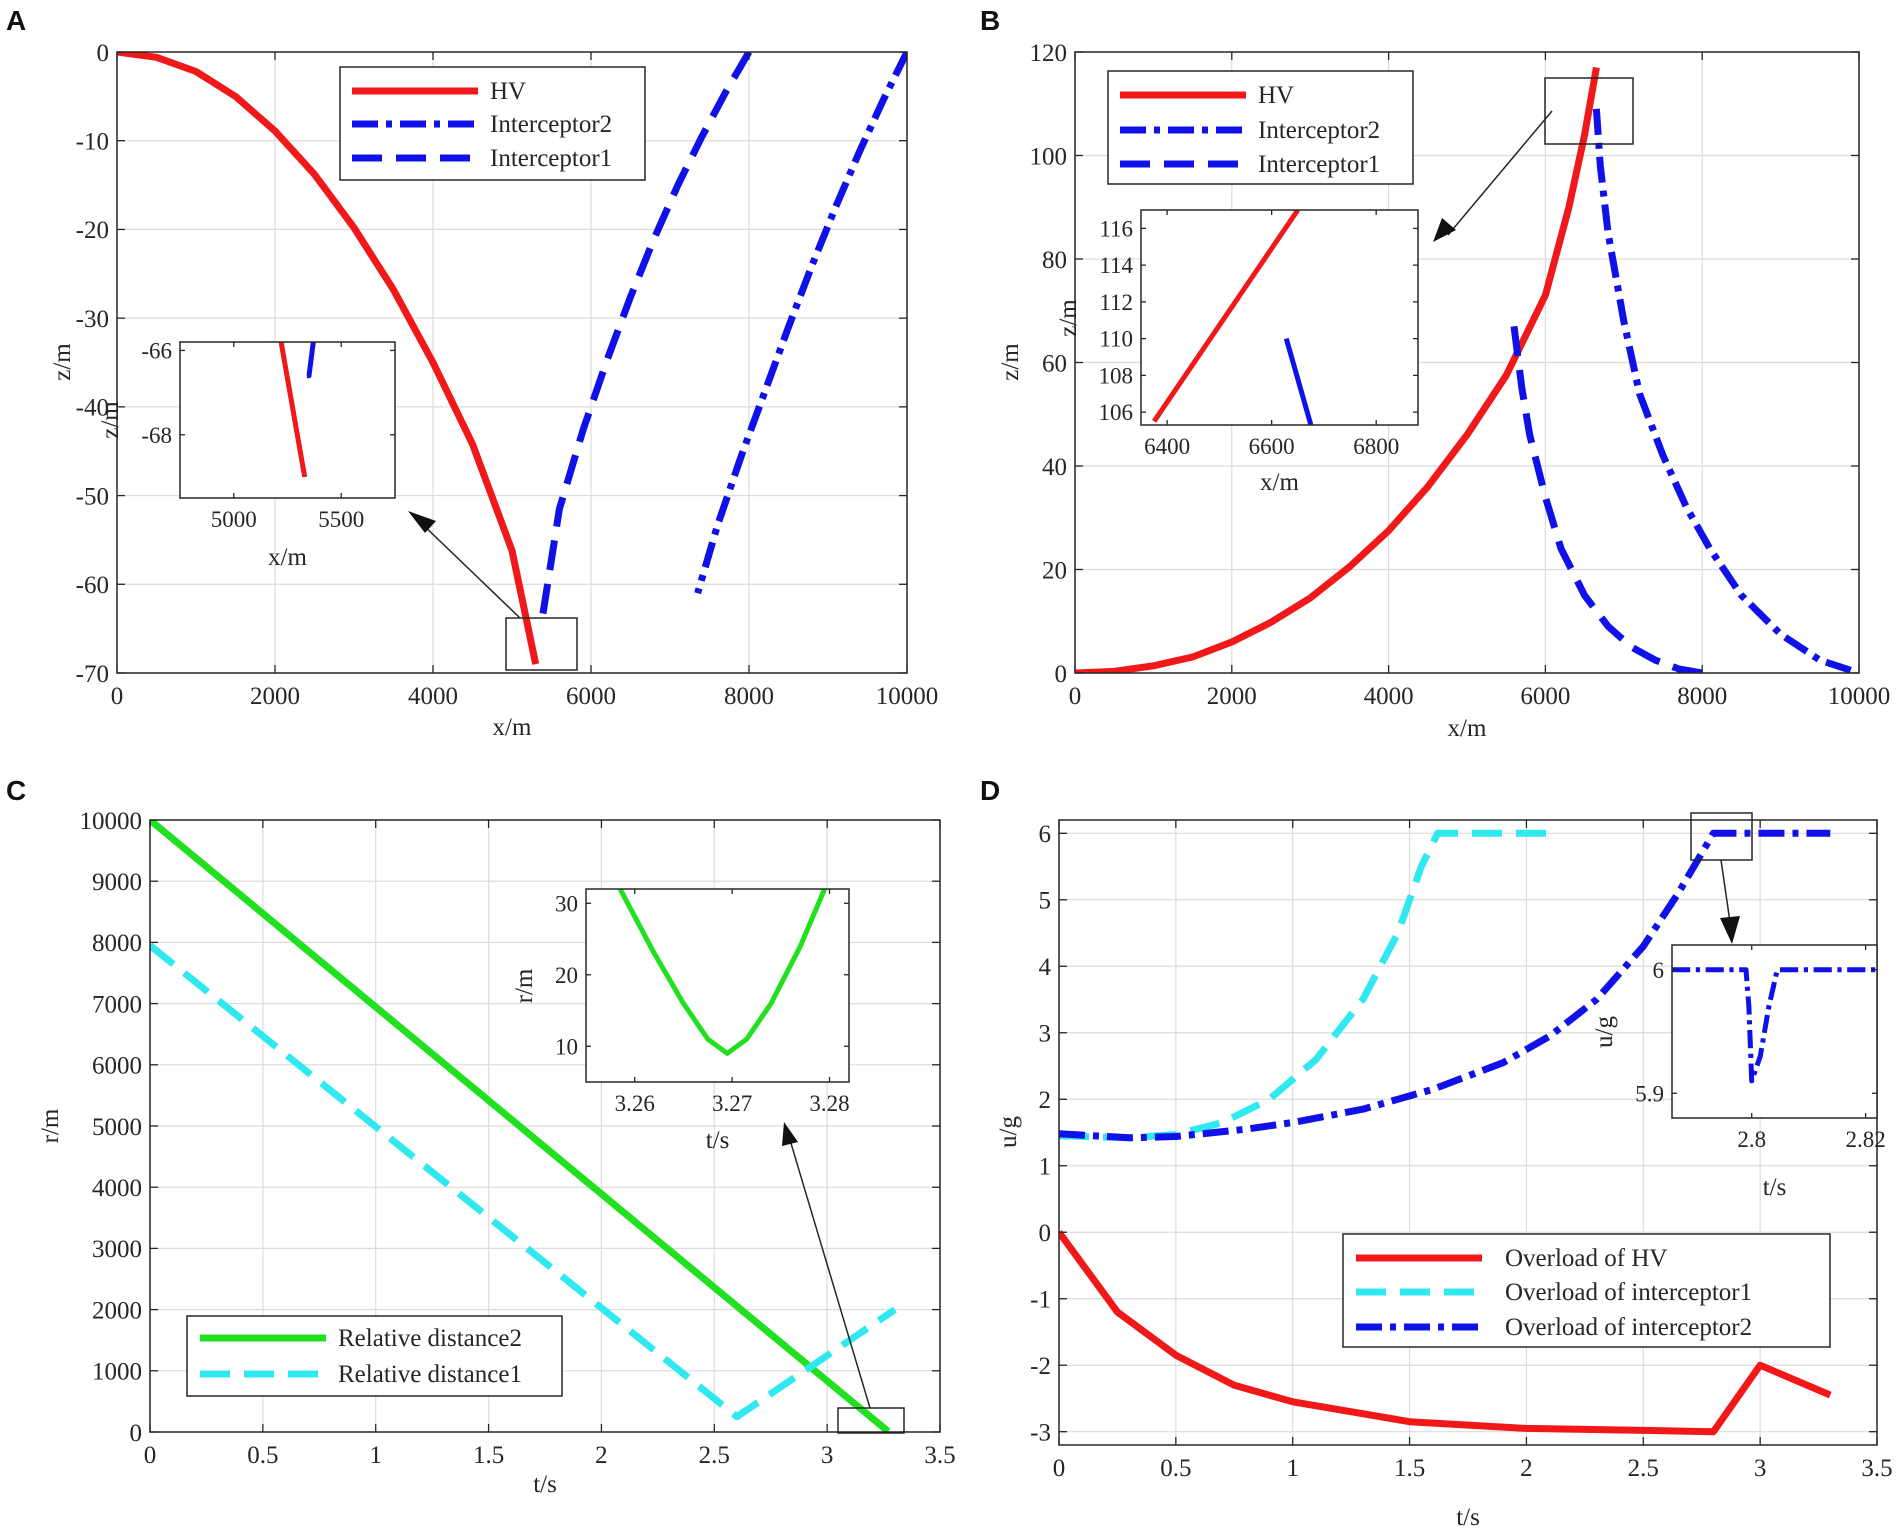  I want to click on panel-d-inset-ytick-label-1: 6, so click(1659, 970).